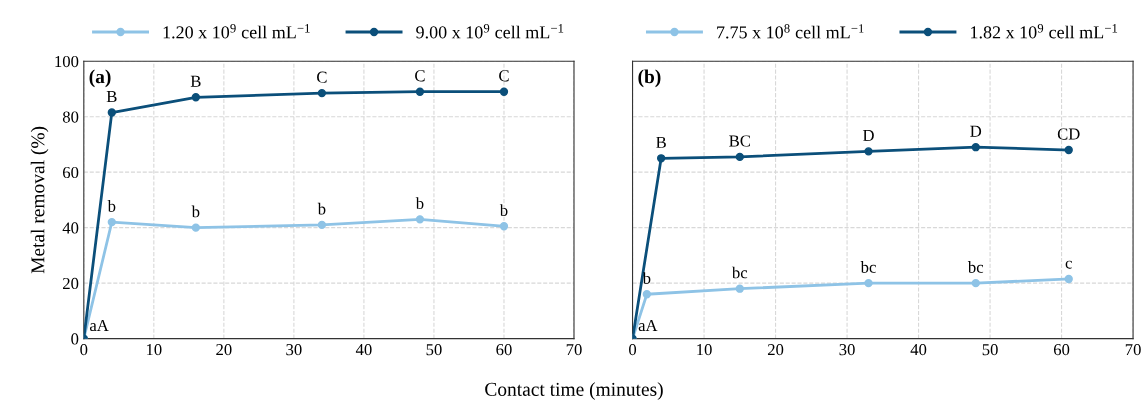 This screenshot has height=408, width=1148. Describe the element at coordinates (71, 283) in the screenshot. I see `y-tick-label: 20` at that location.